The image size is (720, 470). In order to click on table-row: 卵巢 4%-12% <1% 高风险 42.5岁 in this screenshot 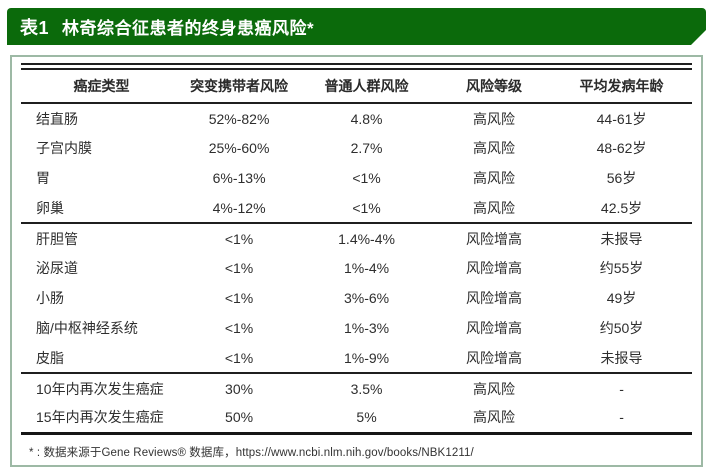, I will do `click(356, 208)`.